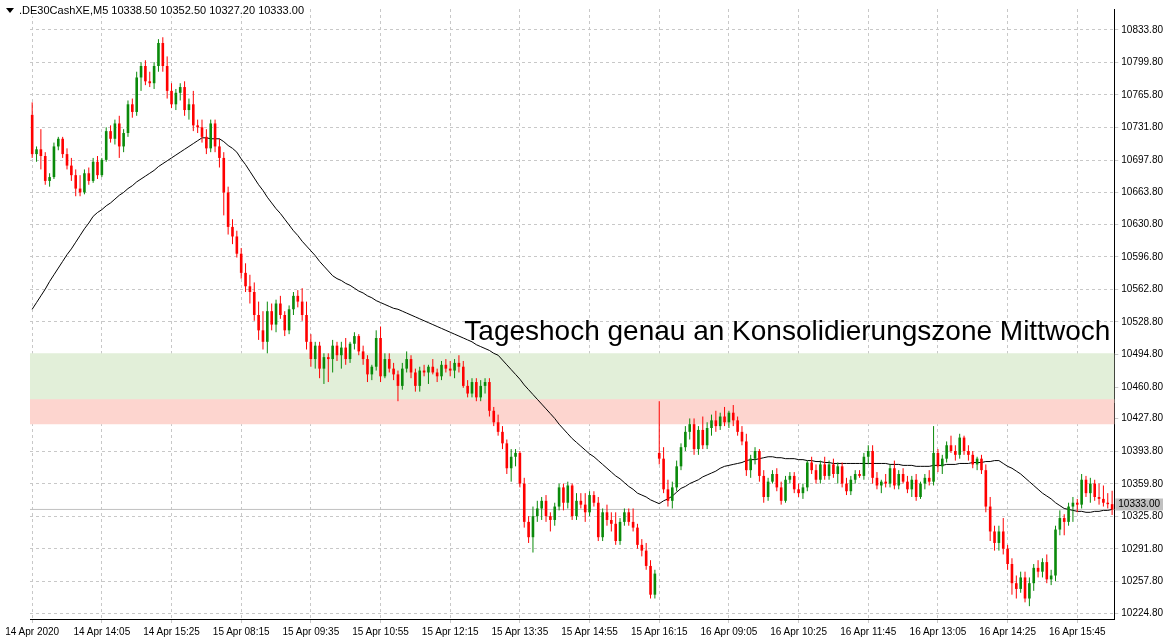  I want to click on x-tick-label: 15 Apr 09:35, so click(311, 631).